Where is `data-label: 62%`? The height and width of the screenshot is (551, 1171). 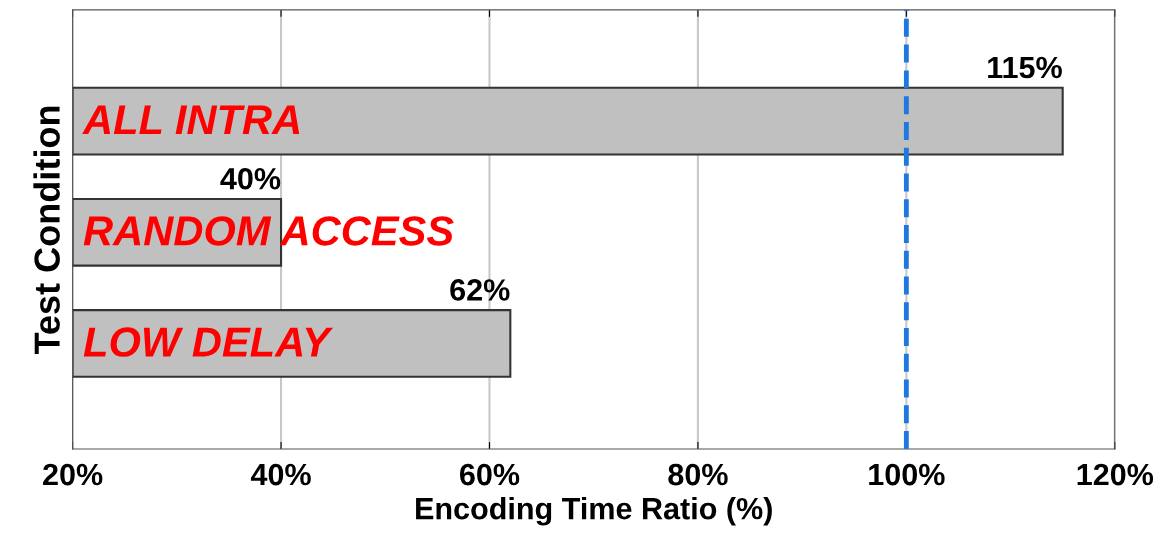
data-label: 62% is located at coordinates (480, 290).